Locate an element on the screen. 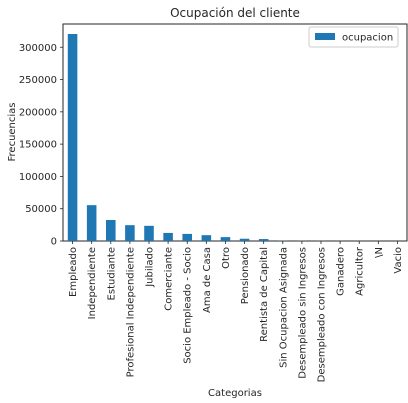 This screenshot has width=408, height=403. x-tick-label: Ganadero is located at coordinates (341, 271).